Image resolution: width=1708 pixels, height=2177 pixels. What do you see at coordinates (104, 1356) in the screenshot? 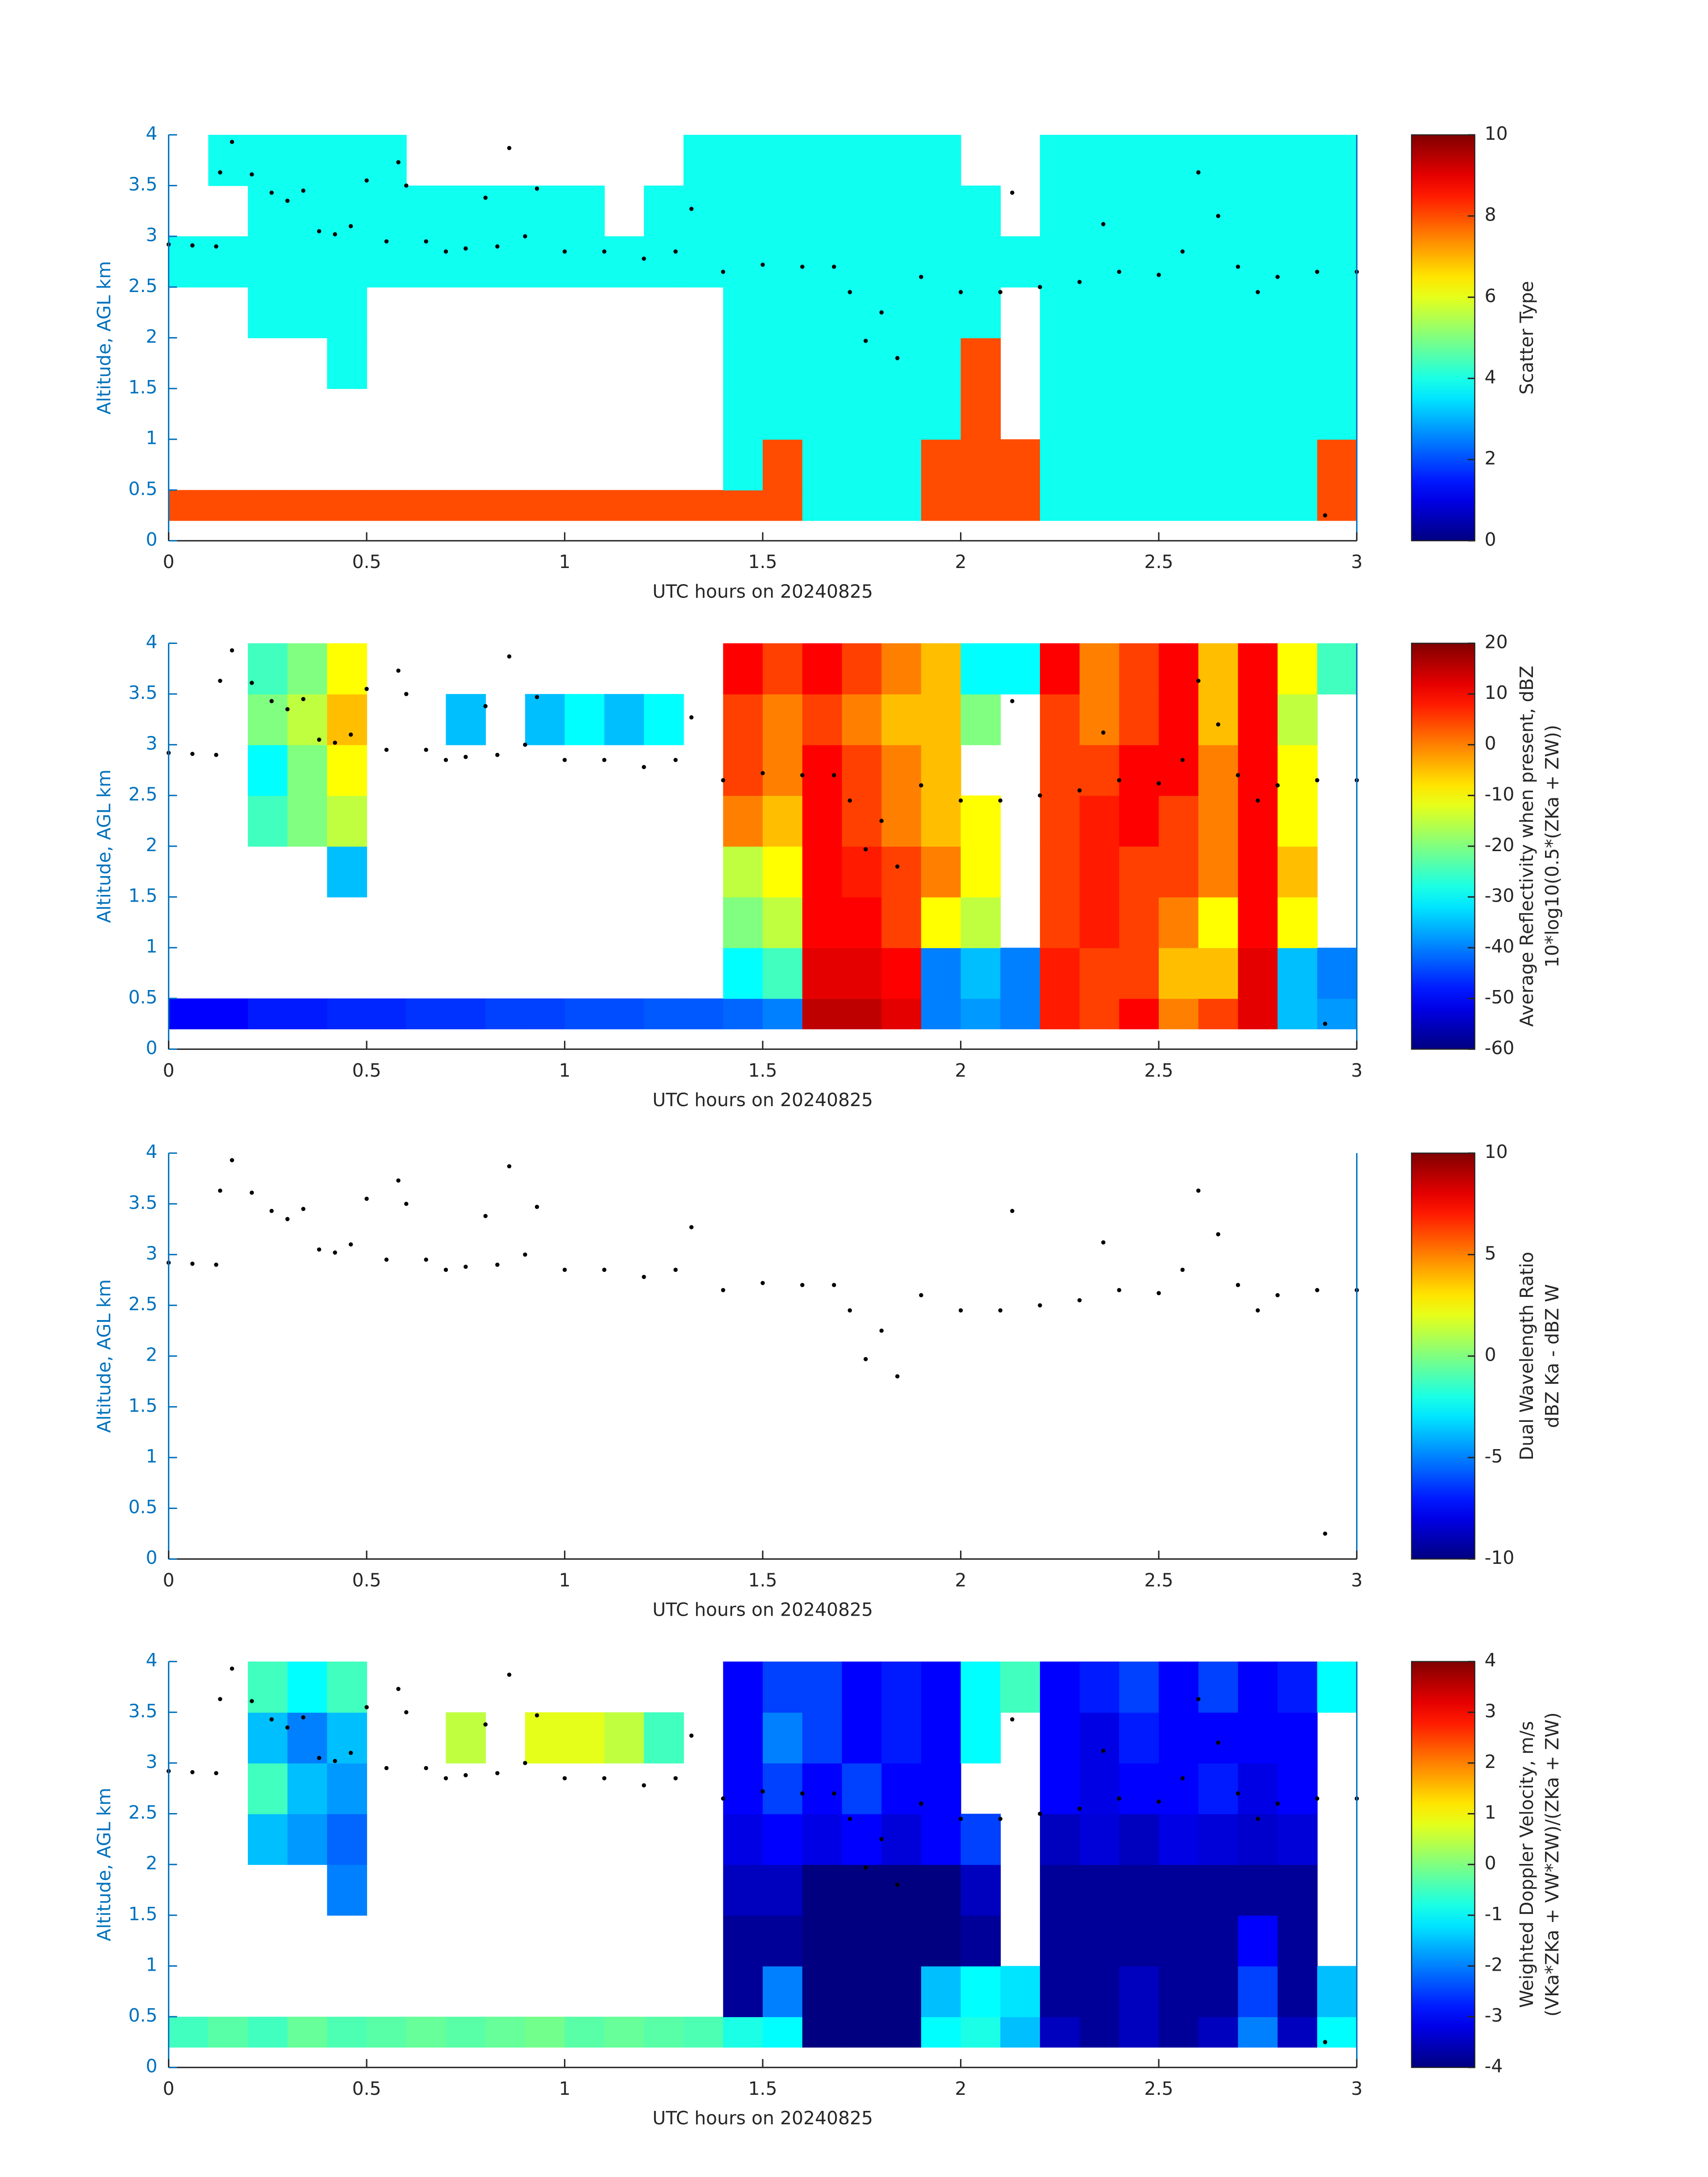
I see `y-axis-label: Altitude, AGL km` at bounding box center [104, 1356].